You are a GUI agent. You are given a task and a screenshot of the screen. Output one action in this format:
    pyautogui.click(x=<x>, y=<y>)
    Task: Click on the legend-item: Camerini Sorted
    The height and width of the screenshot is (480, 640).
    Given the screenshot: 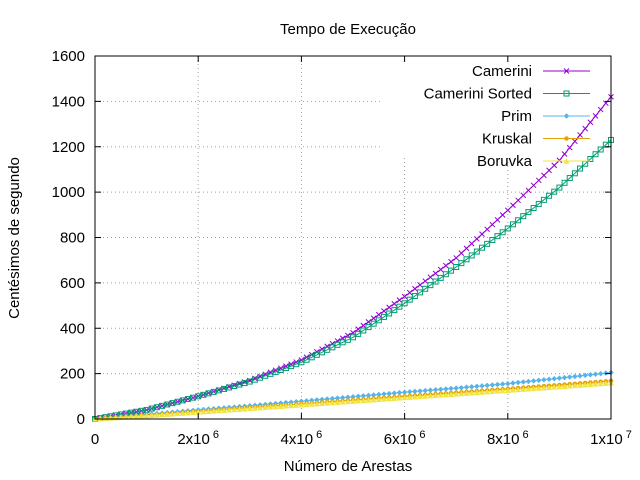 What is the action you would take?
    pyautogui.click(x=507, y=94)
    